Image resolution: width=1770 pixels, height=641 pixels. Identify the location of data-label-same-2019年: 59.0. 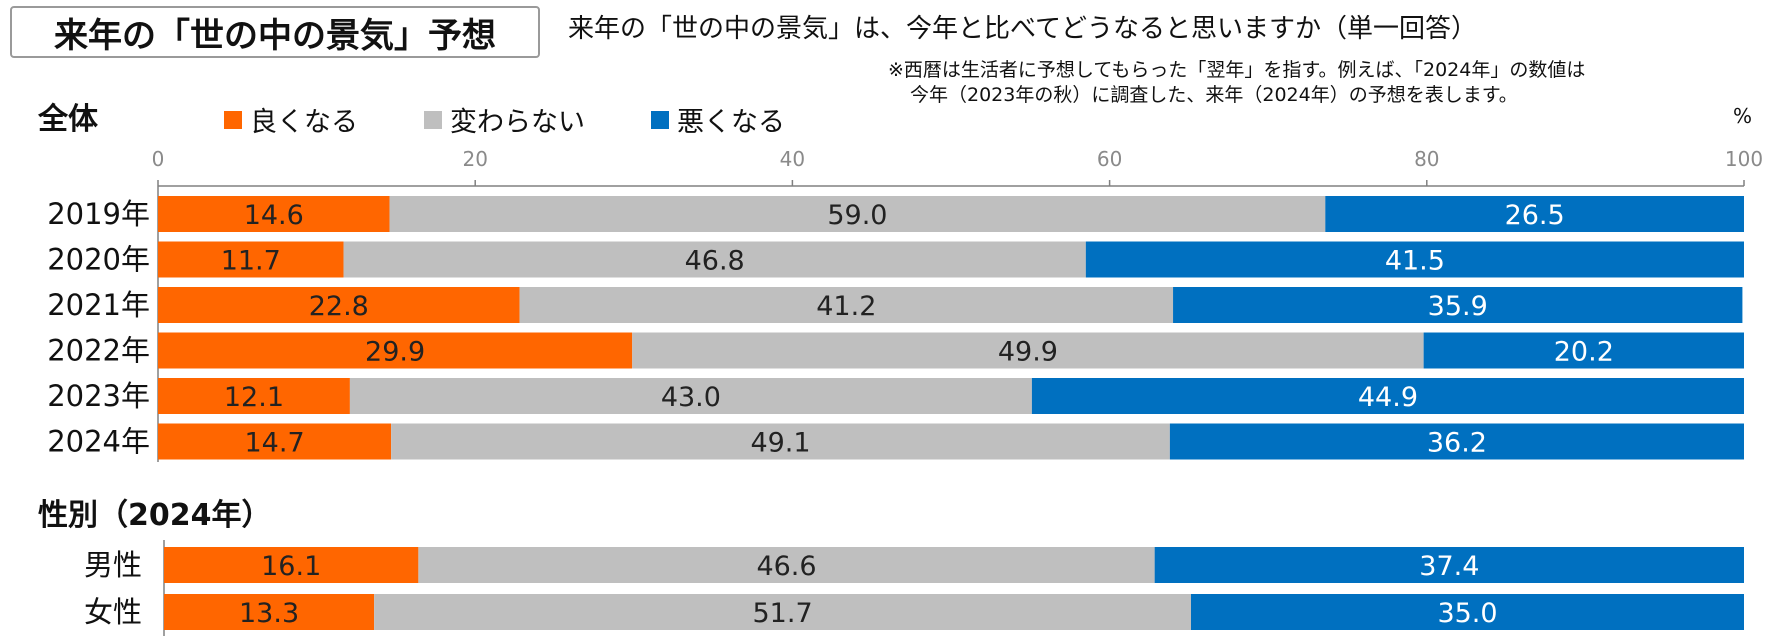
(857, 215).